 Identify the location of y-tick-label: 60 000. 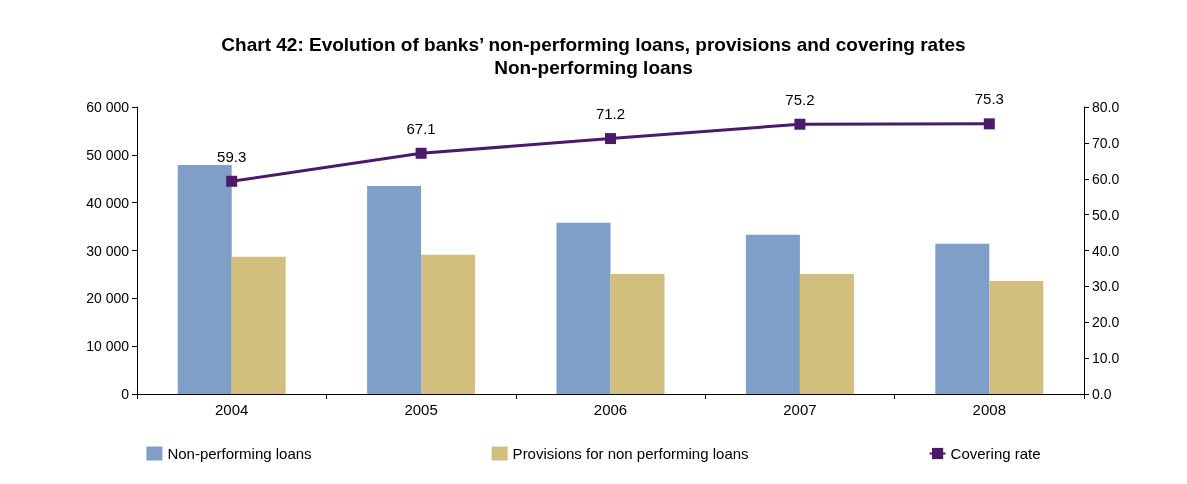
(108, 107).